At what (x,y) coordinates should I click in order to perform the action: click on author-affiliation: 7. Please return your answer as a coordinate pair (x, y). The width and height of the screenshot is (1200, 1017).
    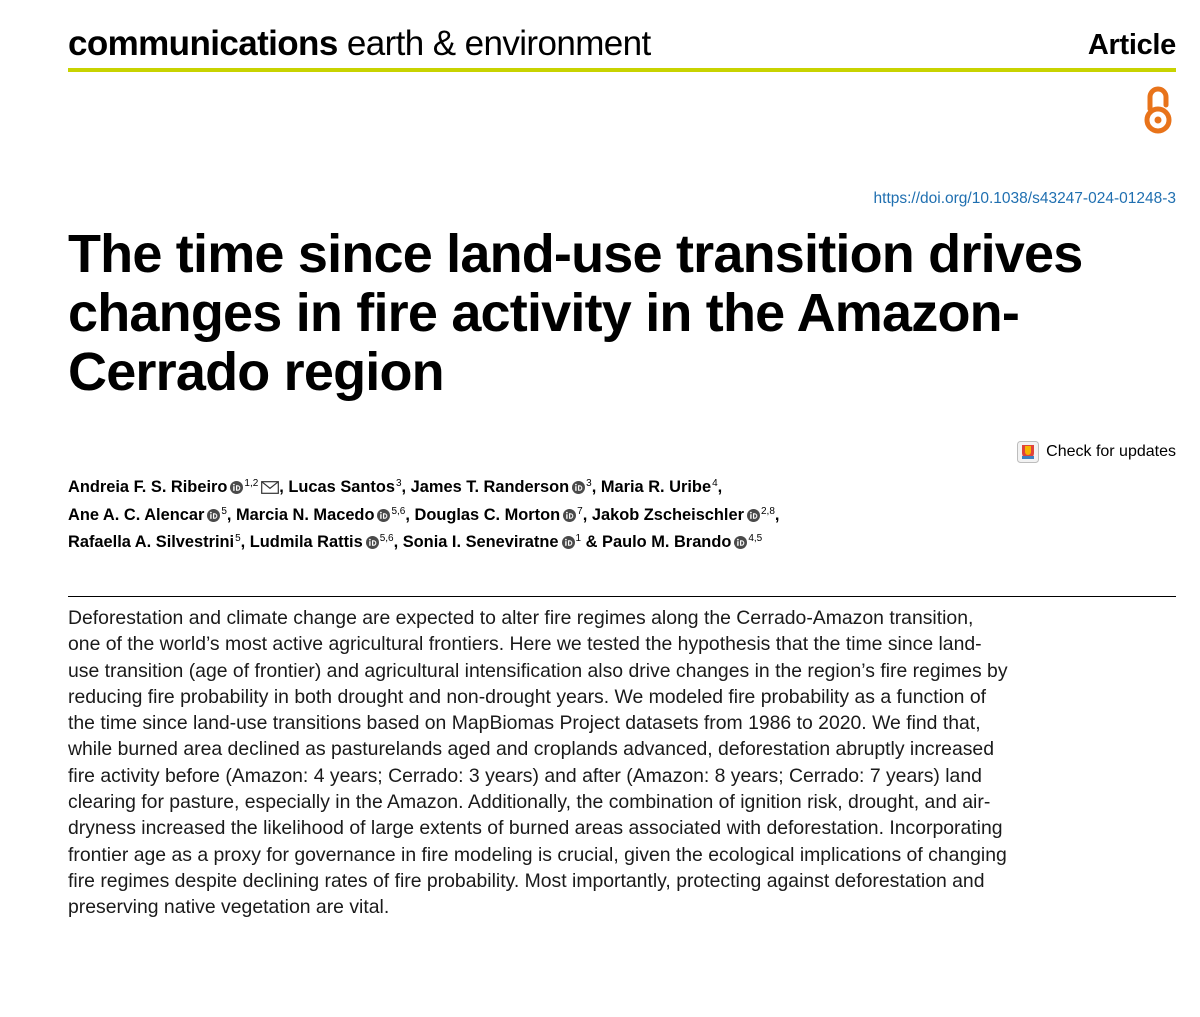
    Looking at the image, I should click on (580, 511).